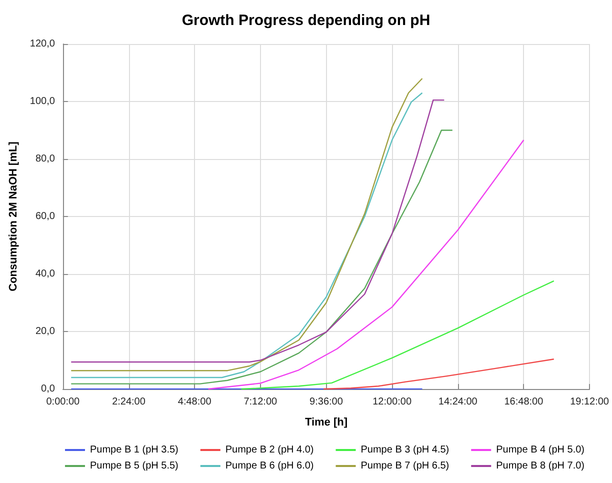 This screenshot has height=483, width=612. I want to click on x-tick-label: 14:24:00, so click(458, 402).